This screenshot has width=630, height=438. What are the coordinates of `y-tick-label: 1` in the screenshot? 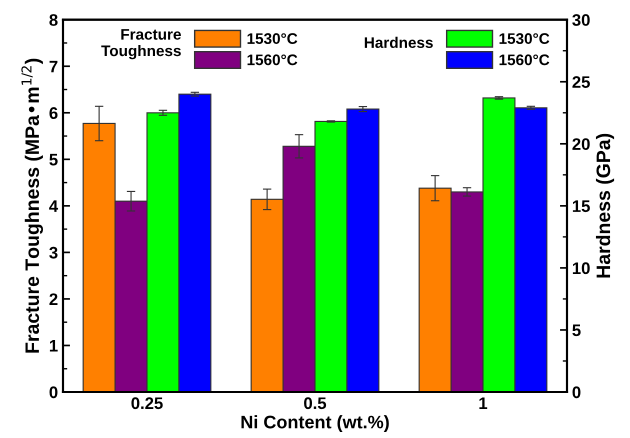 It's located at (54, 346).